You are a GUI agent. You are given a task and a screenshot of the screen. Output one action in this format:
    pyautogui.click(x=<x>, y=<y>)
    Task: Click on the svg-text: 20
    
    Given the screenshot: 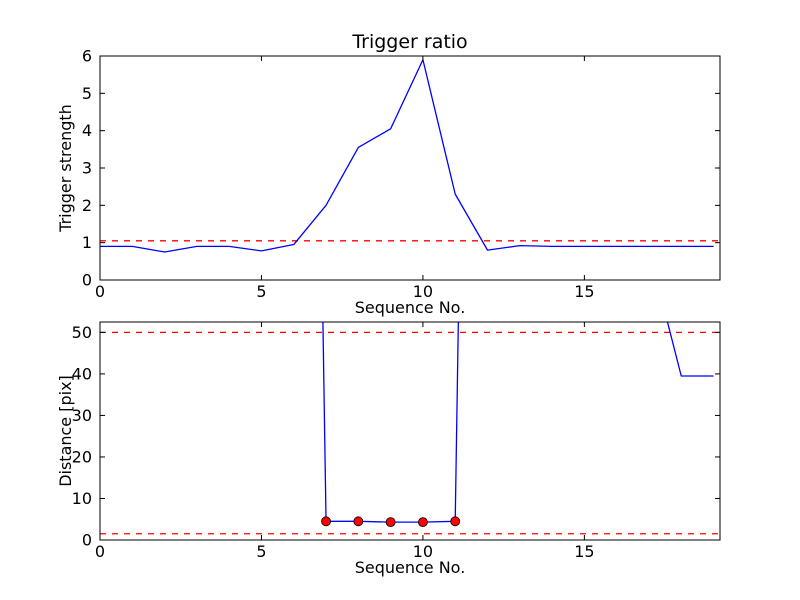 What is the action you would take?
    pyautogui.click(x=82, y=456)
    